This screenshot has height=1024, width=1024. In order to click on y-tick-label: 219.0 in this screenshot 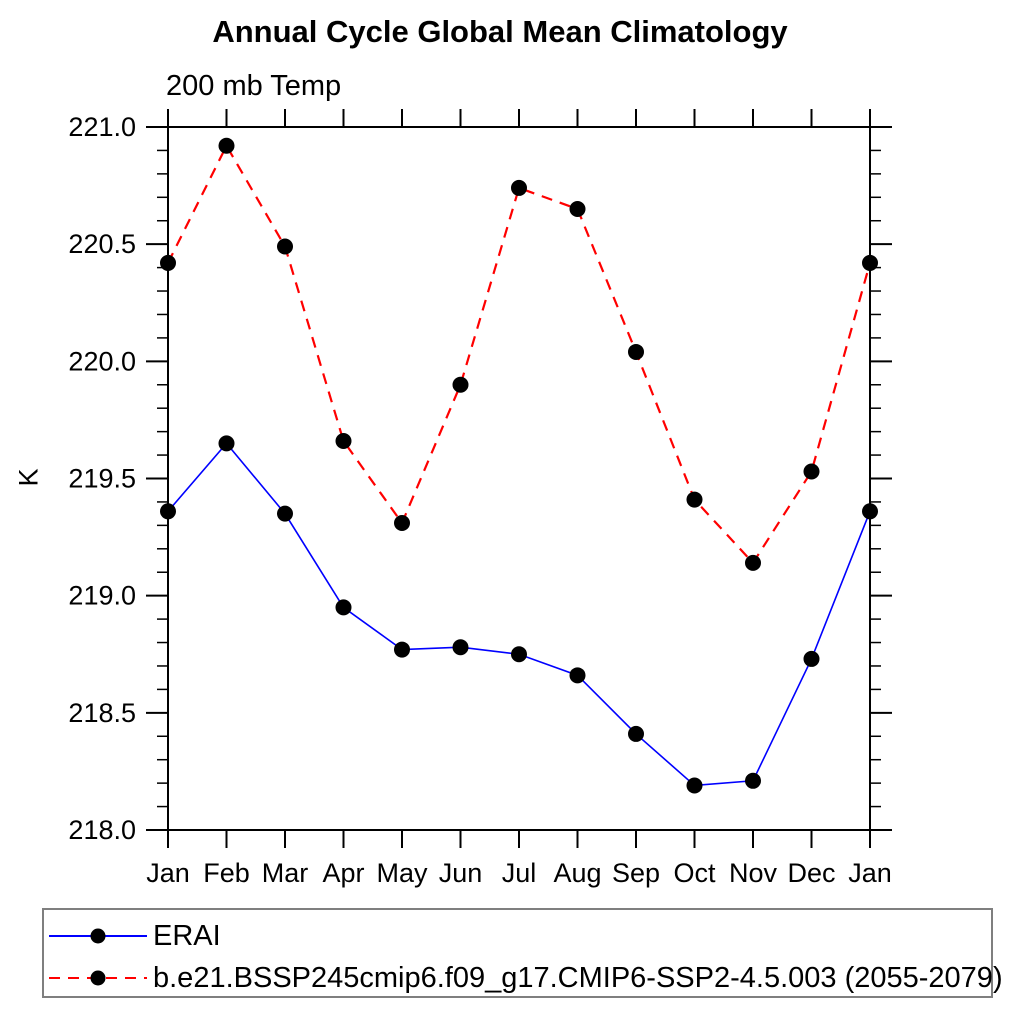, I will do `click(102, 596)`.